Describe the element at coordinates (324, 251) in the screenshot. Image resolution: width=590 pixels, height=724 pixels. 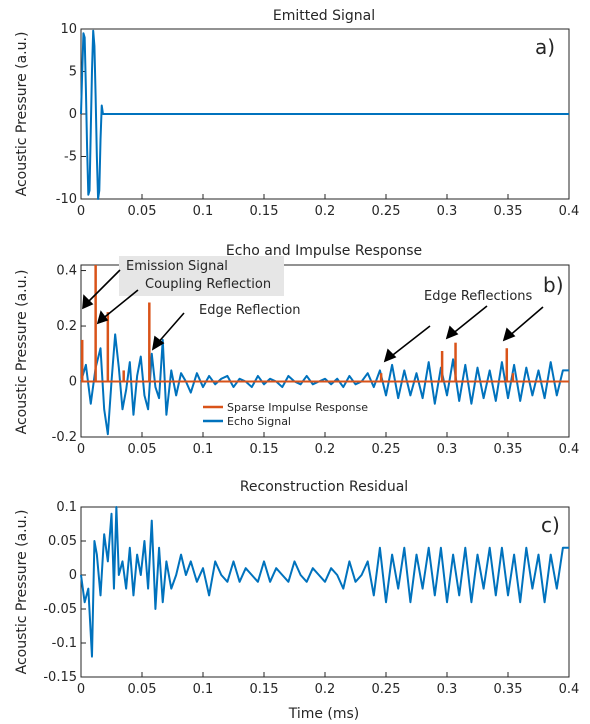
I see `panel-title: Echo and Impulse Response` at that location.